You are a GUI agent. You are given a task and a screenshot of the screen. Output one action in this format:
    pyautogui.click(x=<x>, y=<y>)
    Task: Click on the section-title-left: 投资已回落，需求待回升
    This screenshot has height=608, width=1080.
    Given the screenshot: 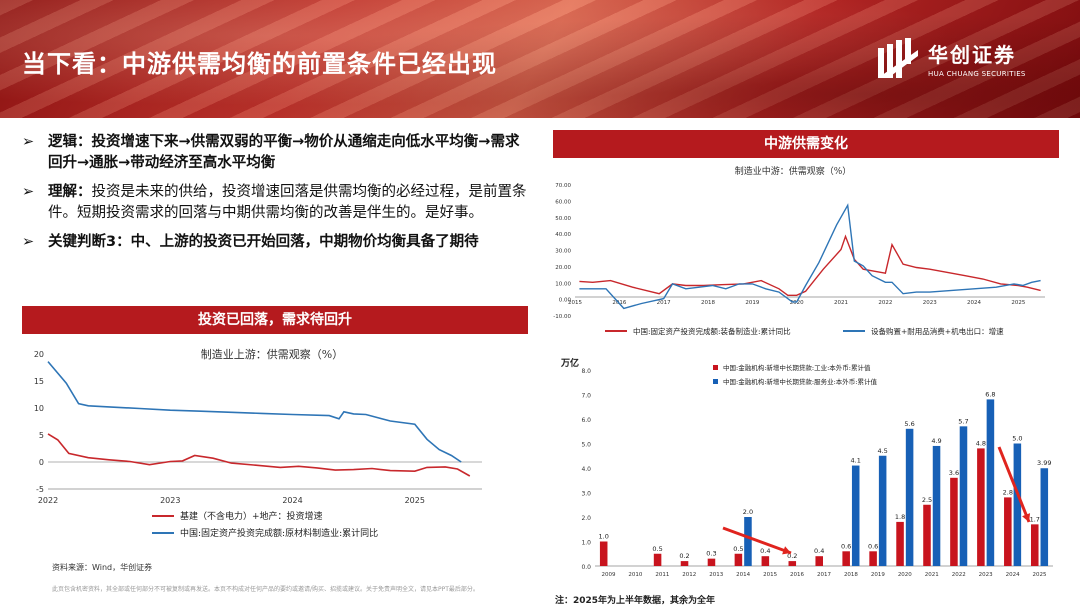 What is the action you would take?
    pyautogui.click(x=275, y=320)
    